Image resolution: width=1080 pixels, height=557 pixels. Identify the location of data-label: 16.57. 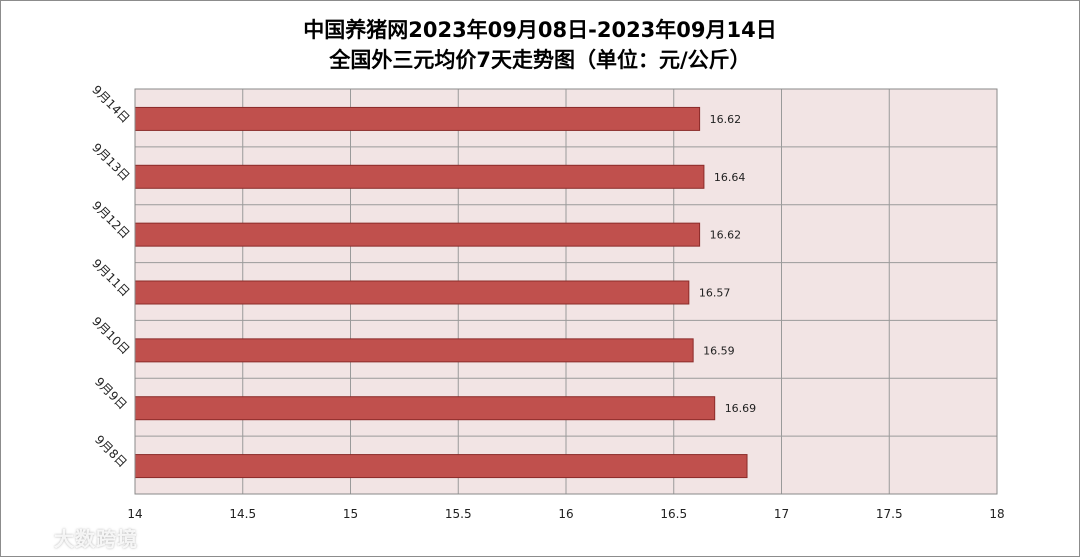
(715, 293).